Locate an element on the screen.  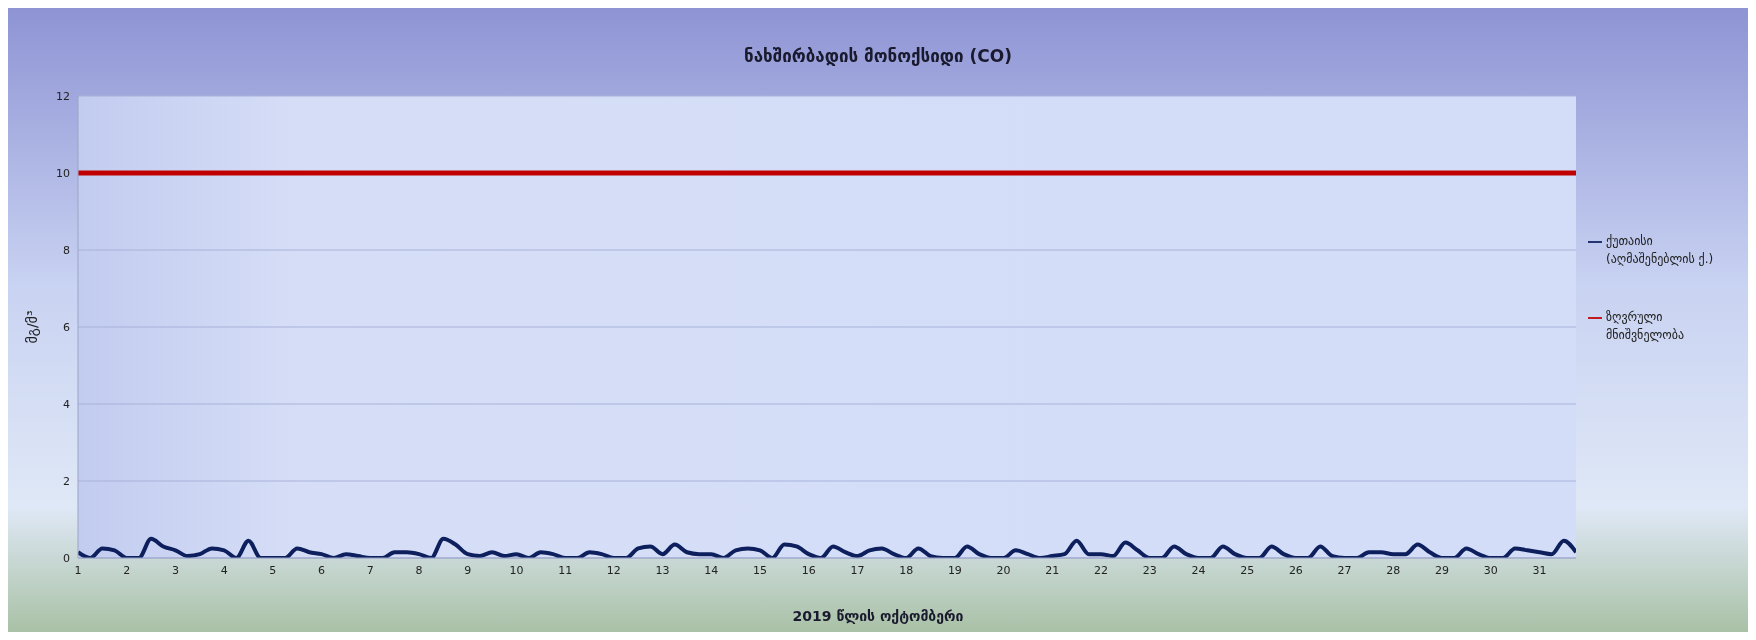
x-tick-label: 25 is located at coordinates (1247, 570).